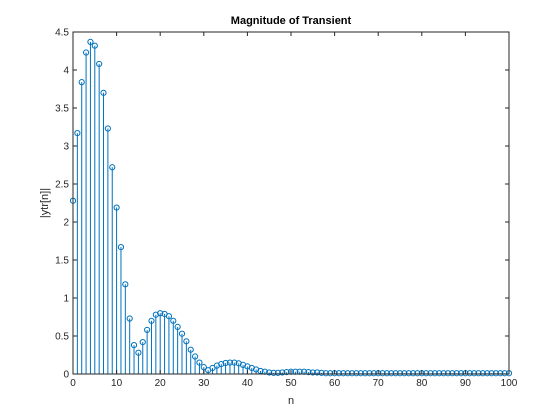 This screenshot has height=420, width=560. I want to click on x-tick-label: 50, so click(291, 383).